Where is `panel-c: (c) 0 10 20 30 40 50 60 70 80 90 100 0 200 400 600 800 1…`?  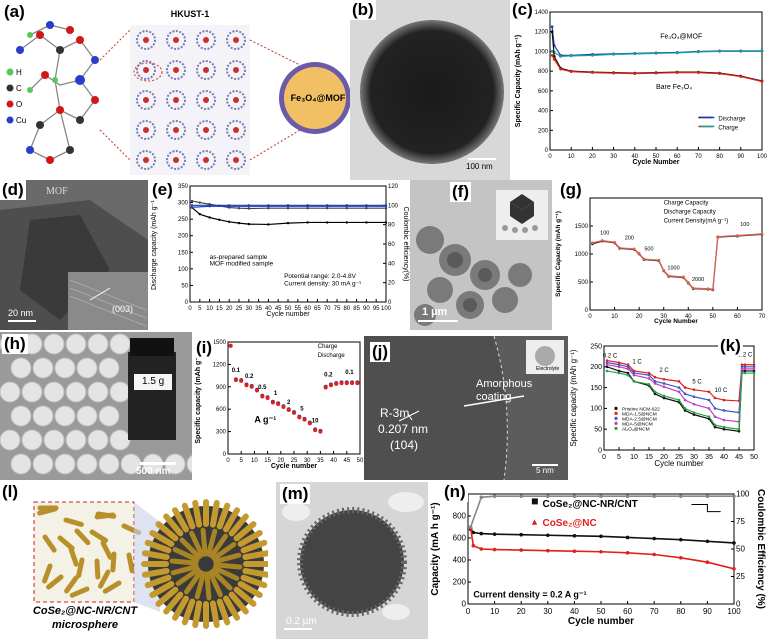 panel-c: (c) 0 10 20 30 40 50 60 70 80 90 100 0 200 400 600 800 1… is located at coordinates (639, 90).